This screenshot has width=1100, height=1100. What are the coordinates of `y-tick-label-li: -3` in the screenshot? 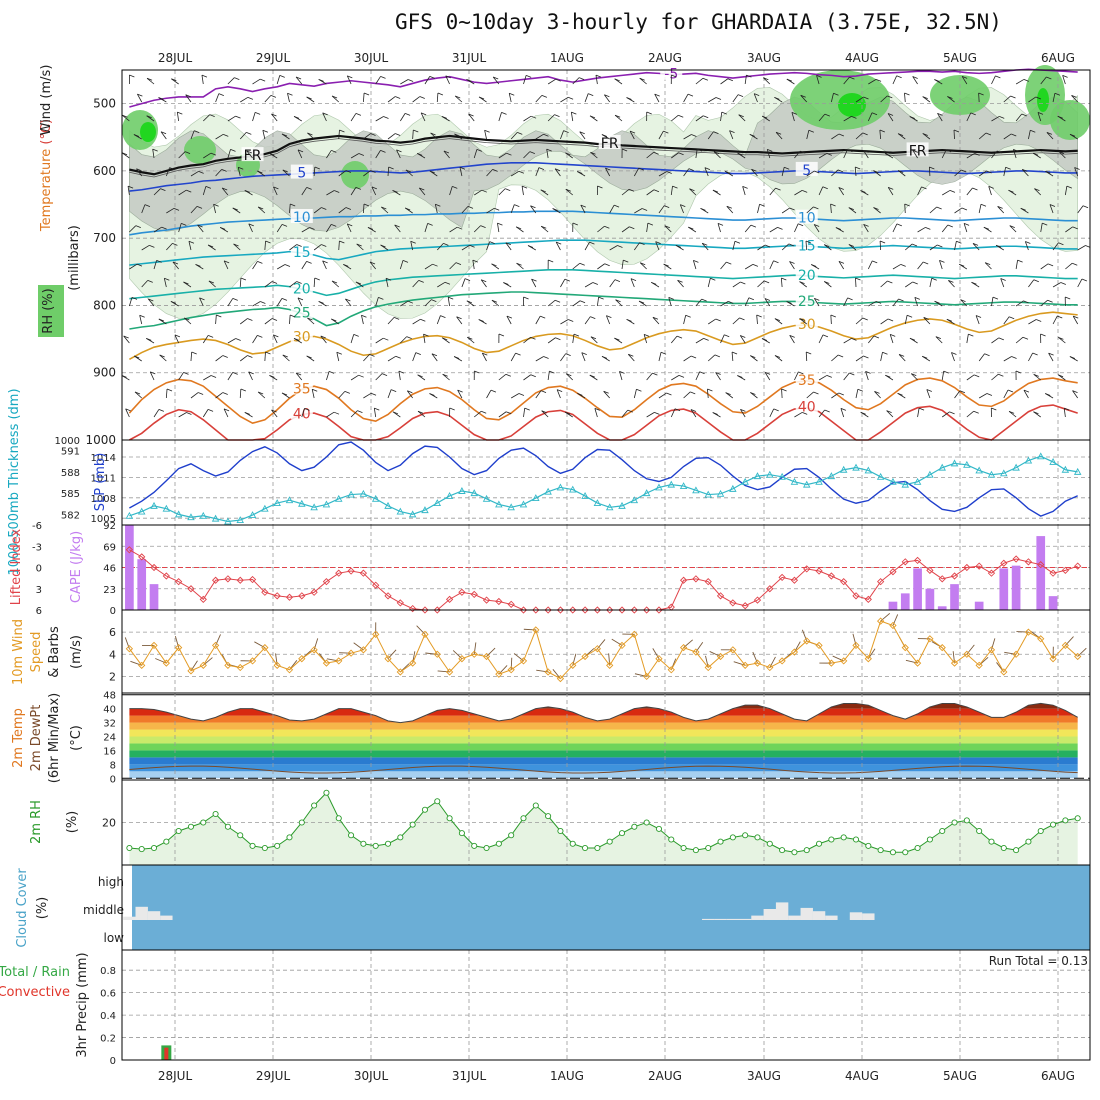 It's located at (37, 547).